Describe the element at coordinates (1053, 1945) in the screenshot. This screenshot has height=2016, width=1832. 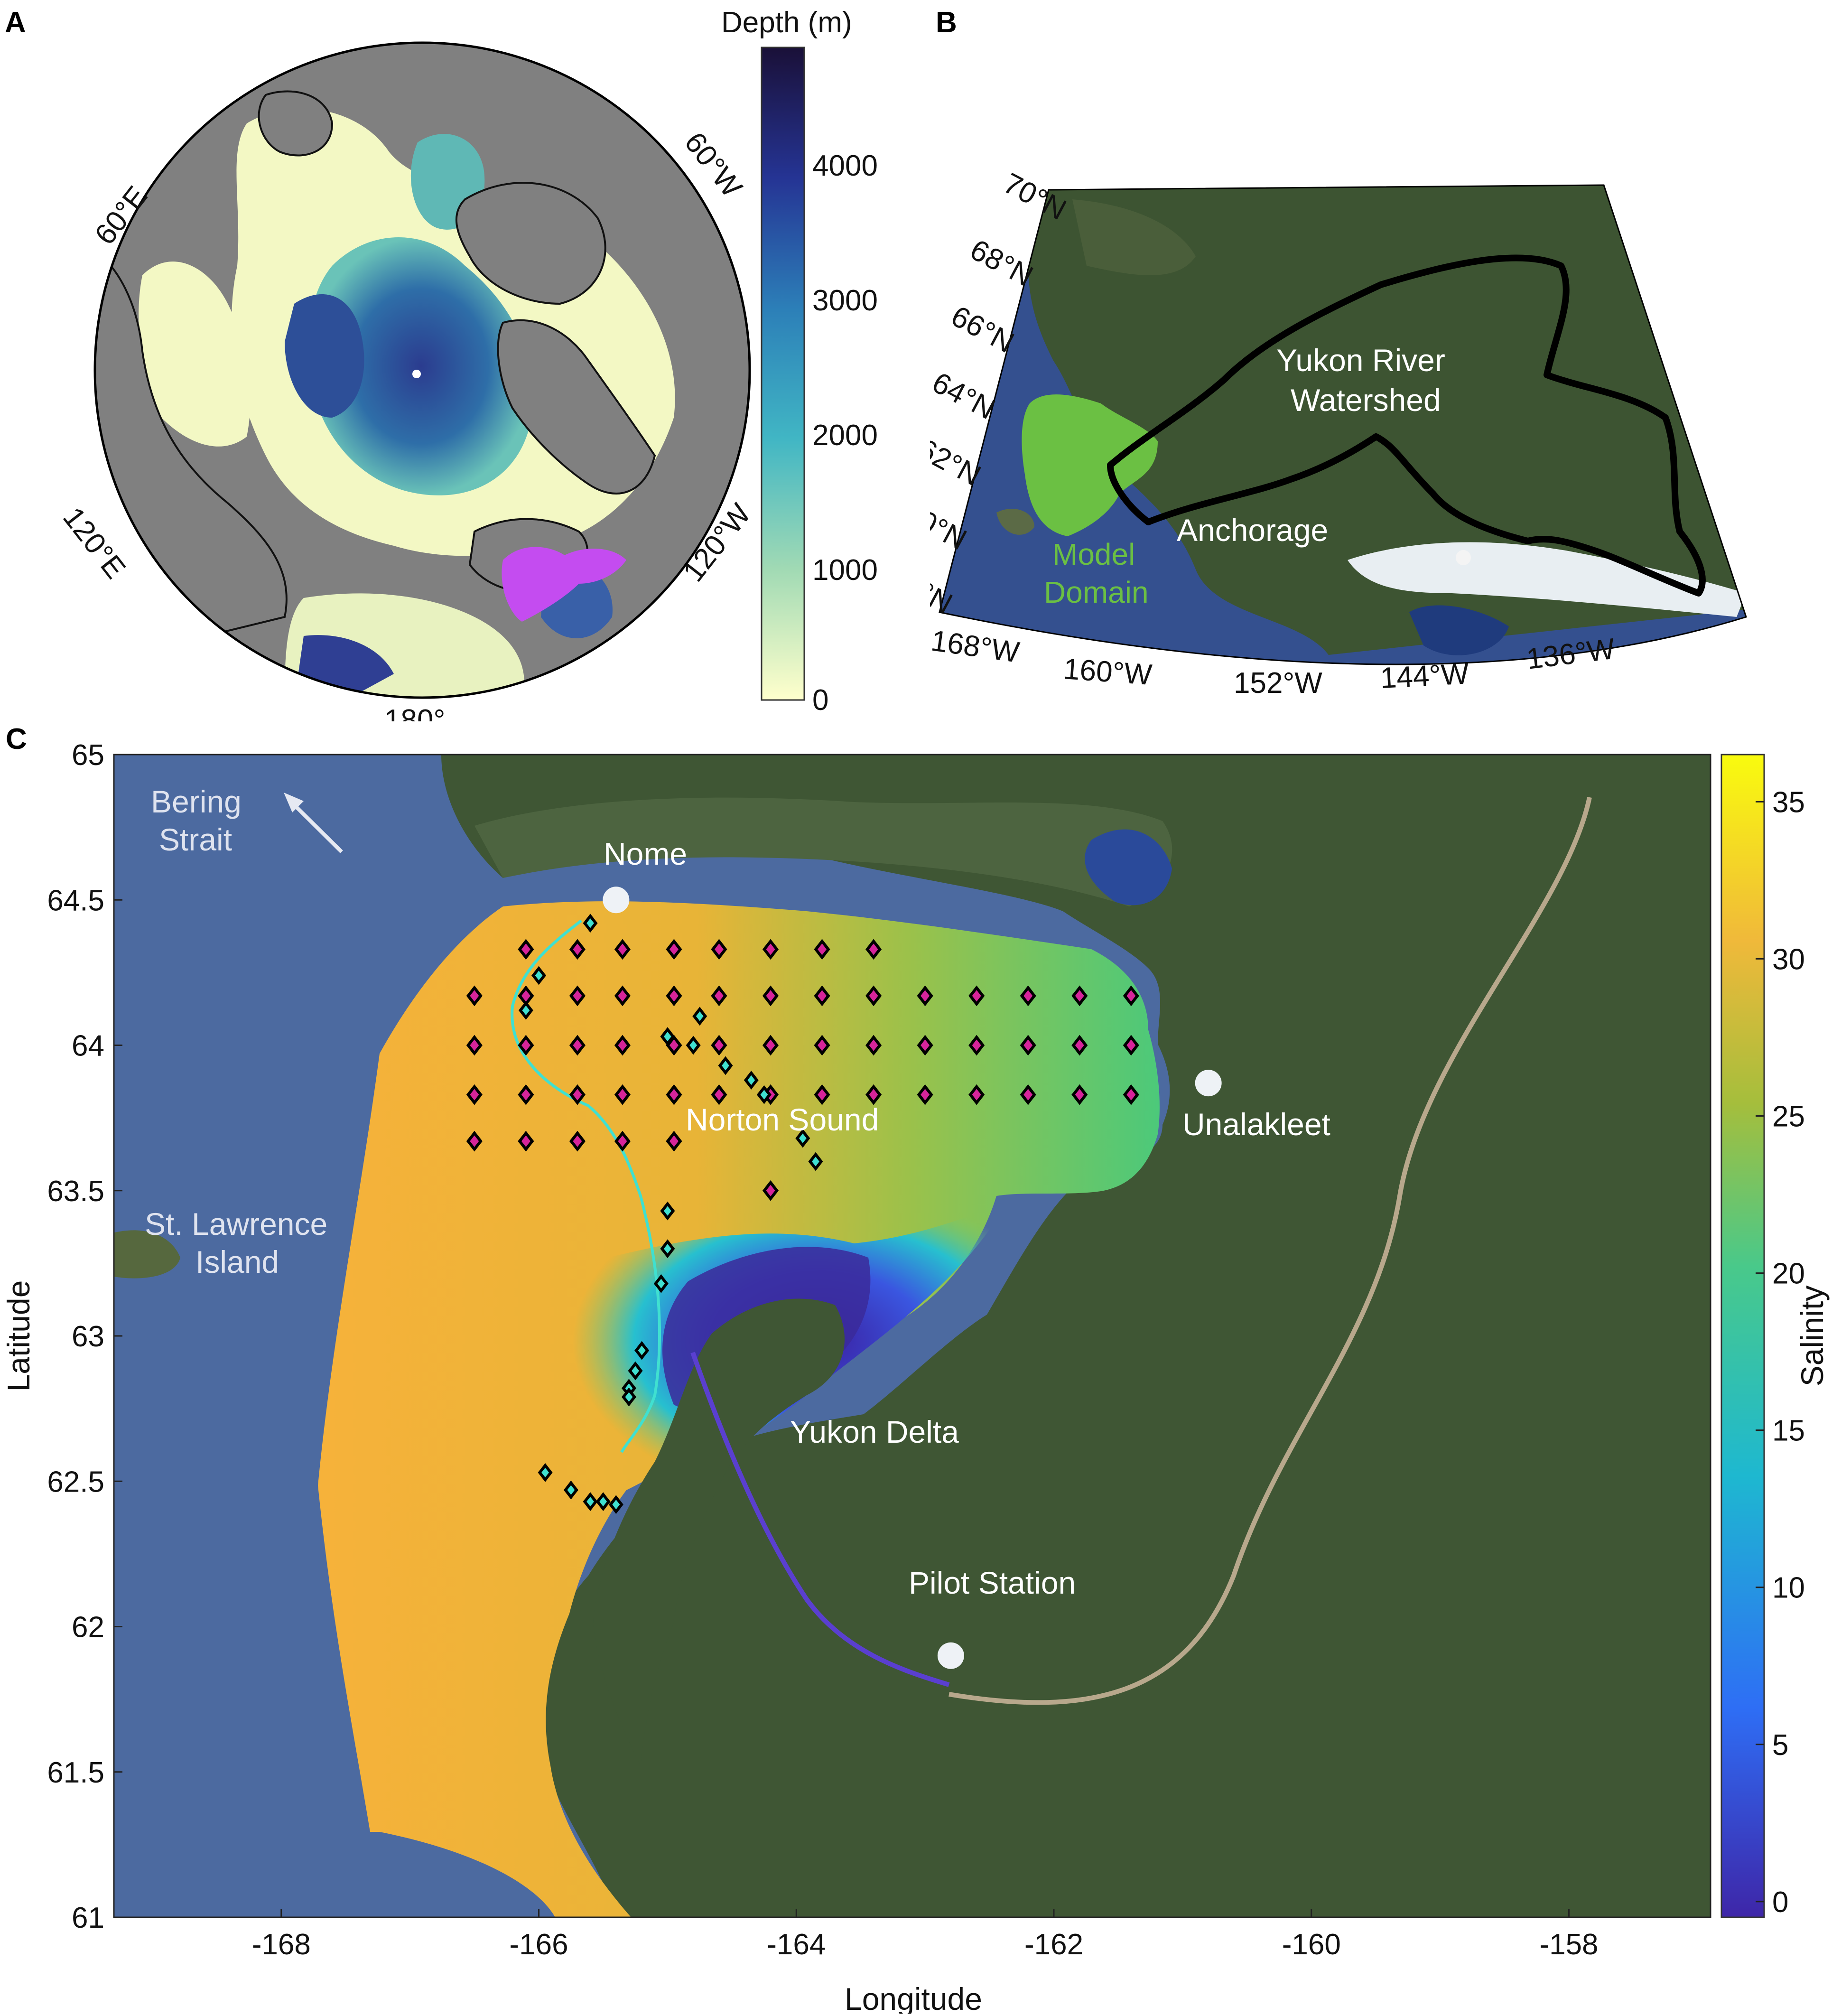
I see `x-tick-label: -162` at that location.